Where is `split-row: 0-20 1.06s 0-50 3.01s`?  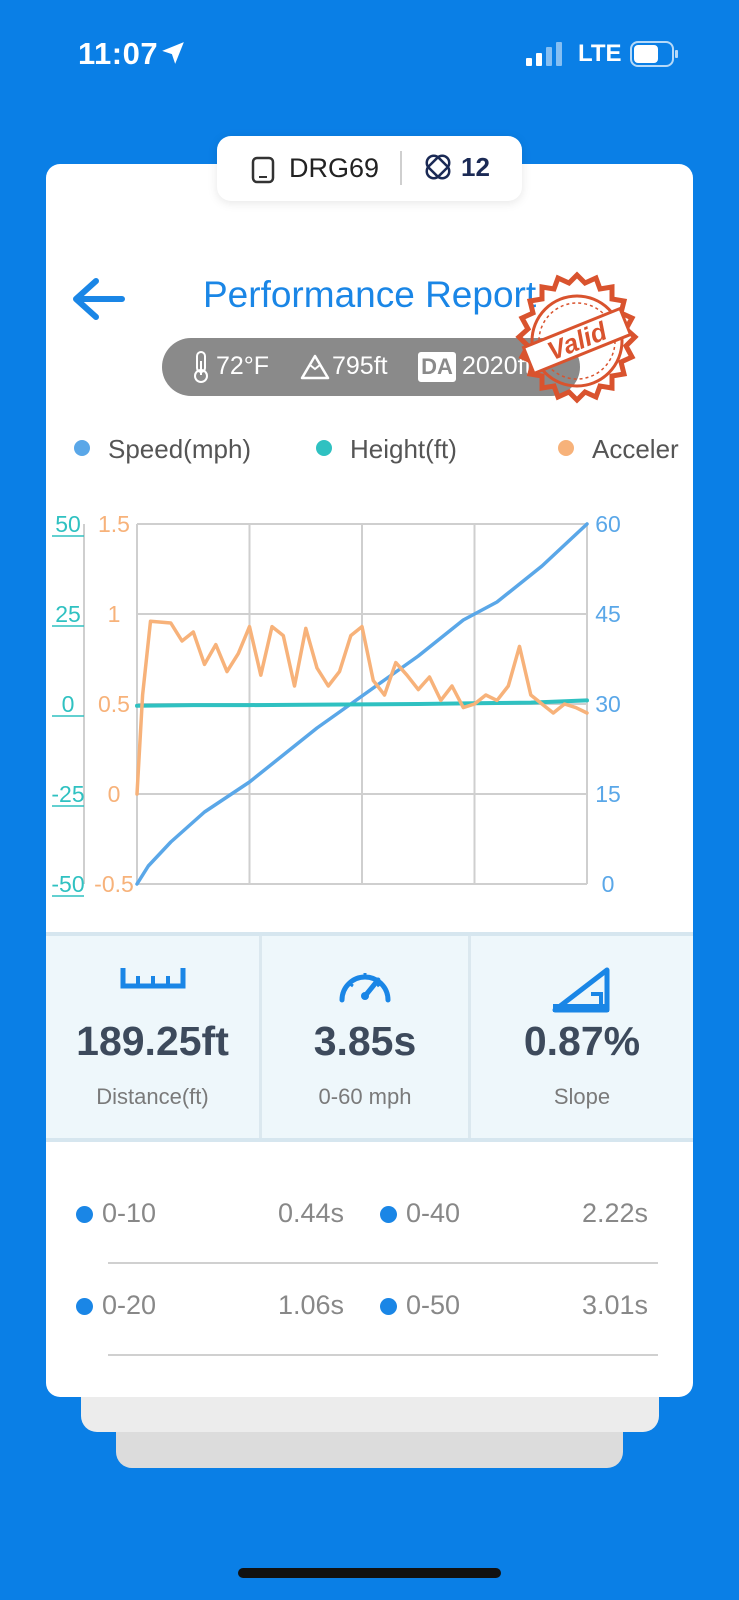
split-row: 0-20 1.06s 0-50 3.01s is located at coordinates (369, 1310).